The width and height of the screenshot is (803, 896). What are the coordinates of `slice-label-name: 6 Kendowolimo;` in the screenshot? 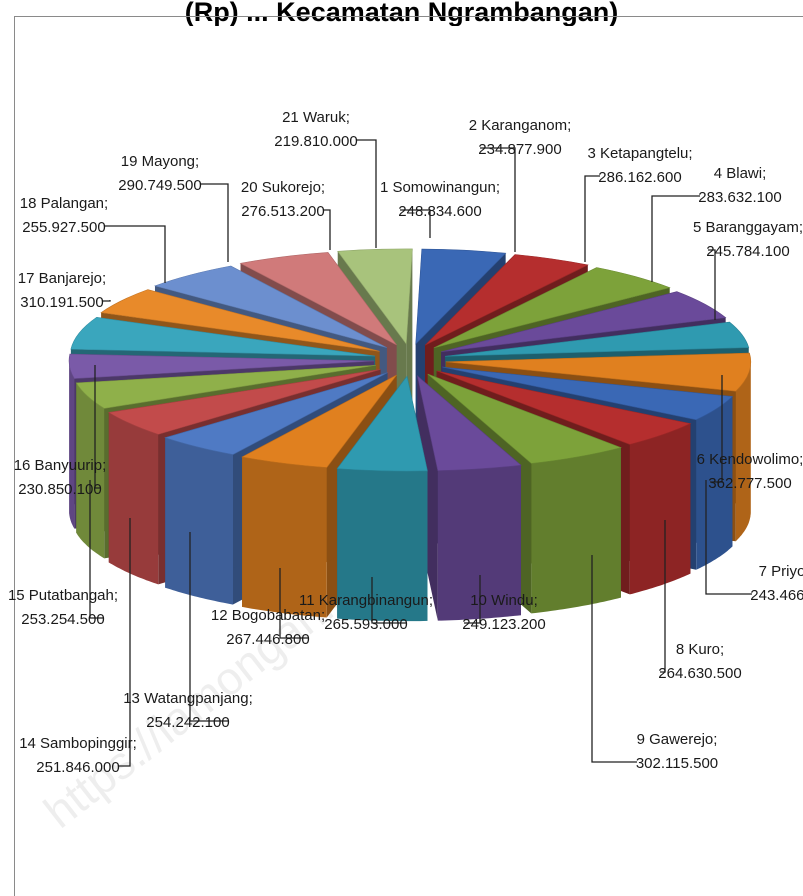 It's located at (750, 459).